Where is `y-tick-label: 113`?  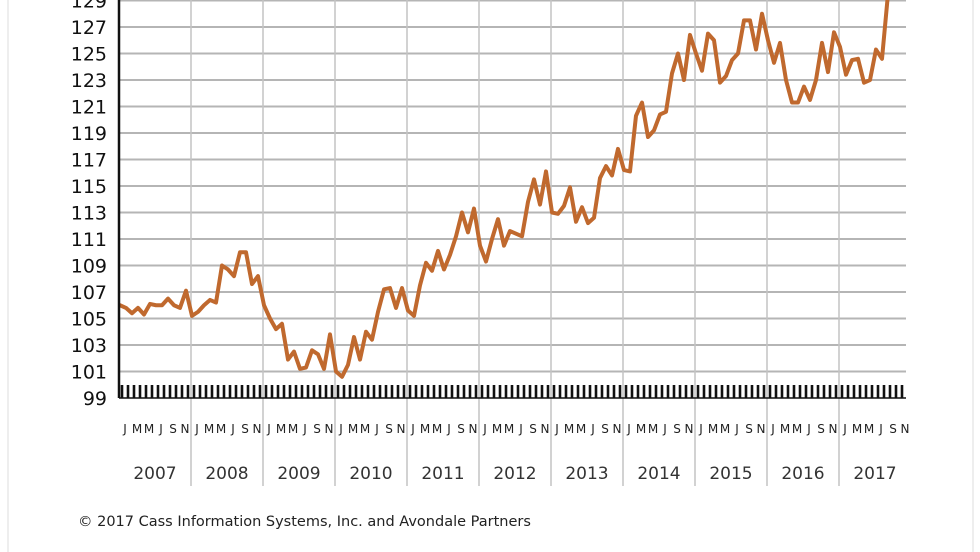
y-tick-label: 113 is located at coordinates (89, 214).